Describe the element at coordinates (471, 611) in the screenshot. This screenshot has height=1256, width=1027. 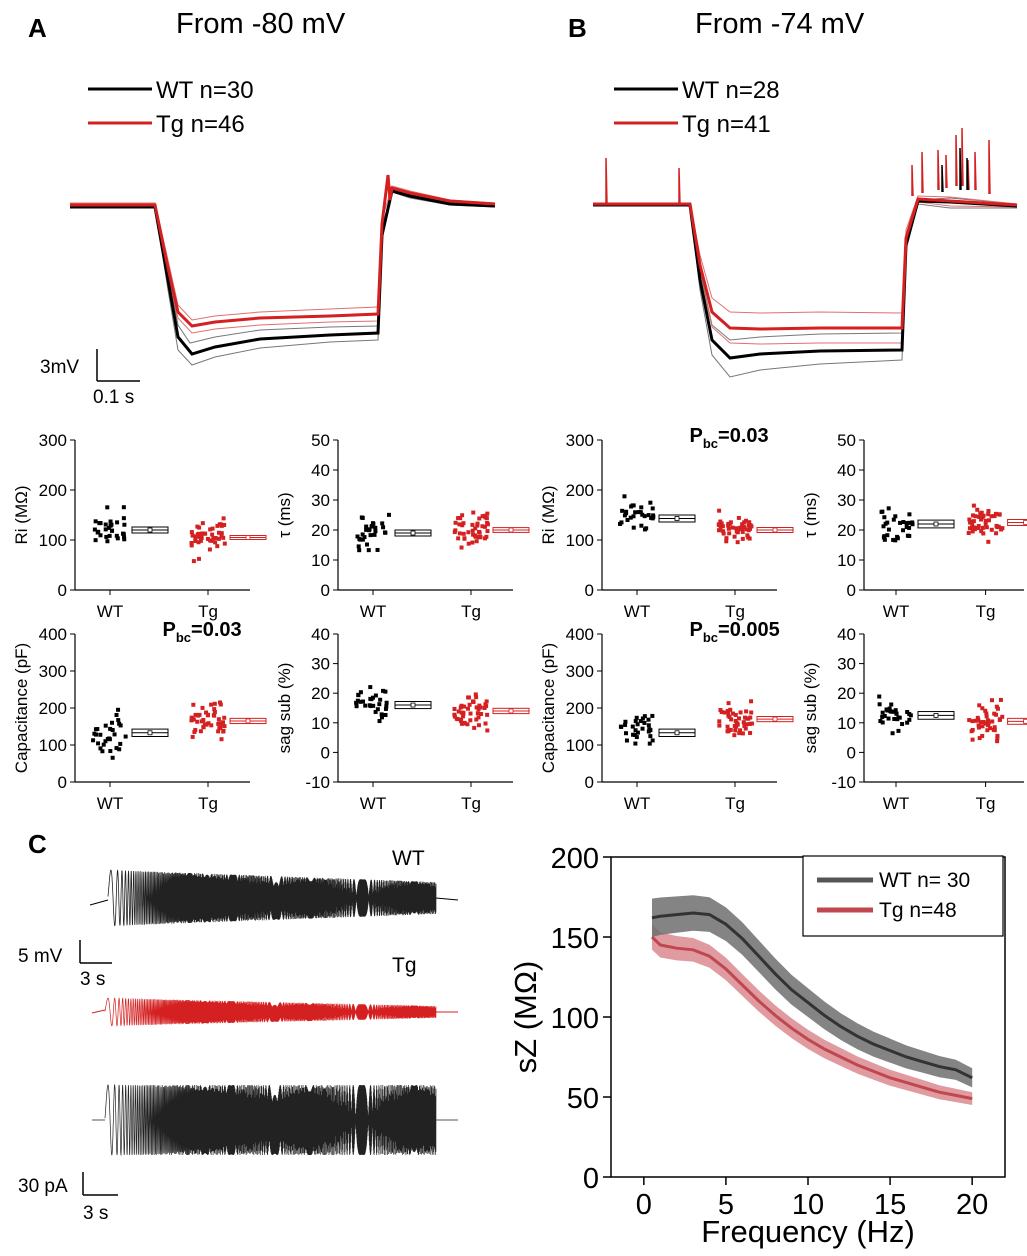
I see `x-tick-label: Tg` at that location.